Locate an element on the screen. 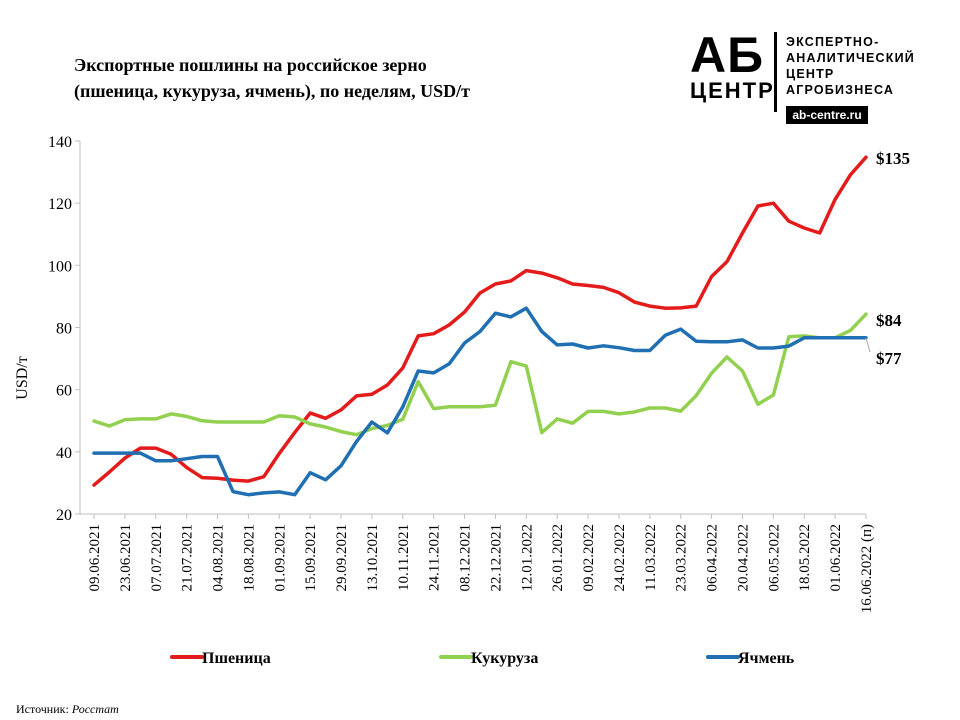  x-tick-label: 07.07.2021 is located at coordinates (157, 558).